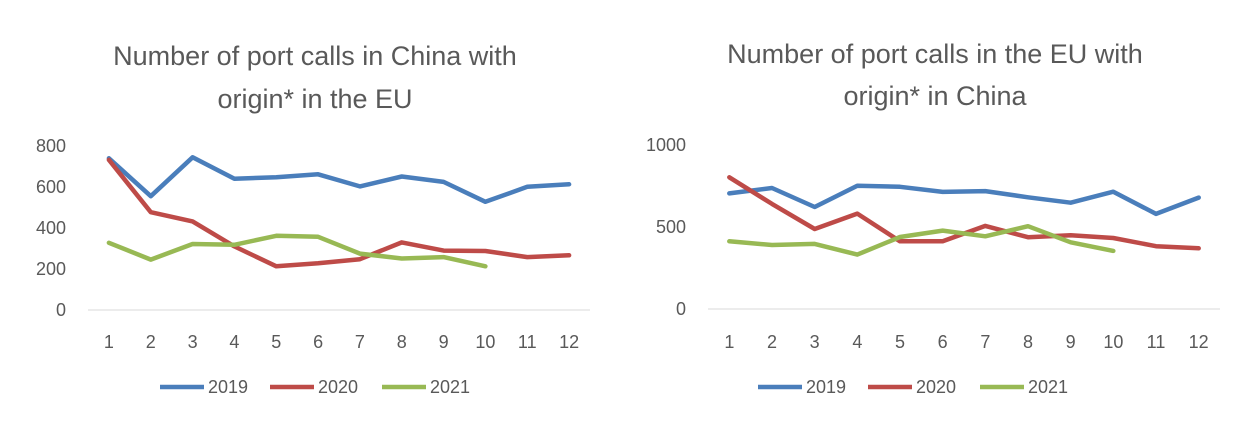 The image size is (1235, 427). I want to click on y-tick-label: 500, so click(671, 227).